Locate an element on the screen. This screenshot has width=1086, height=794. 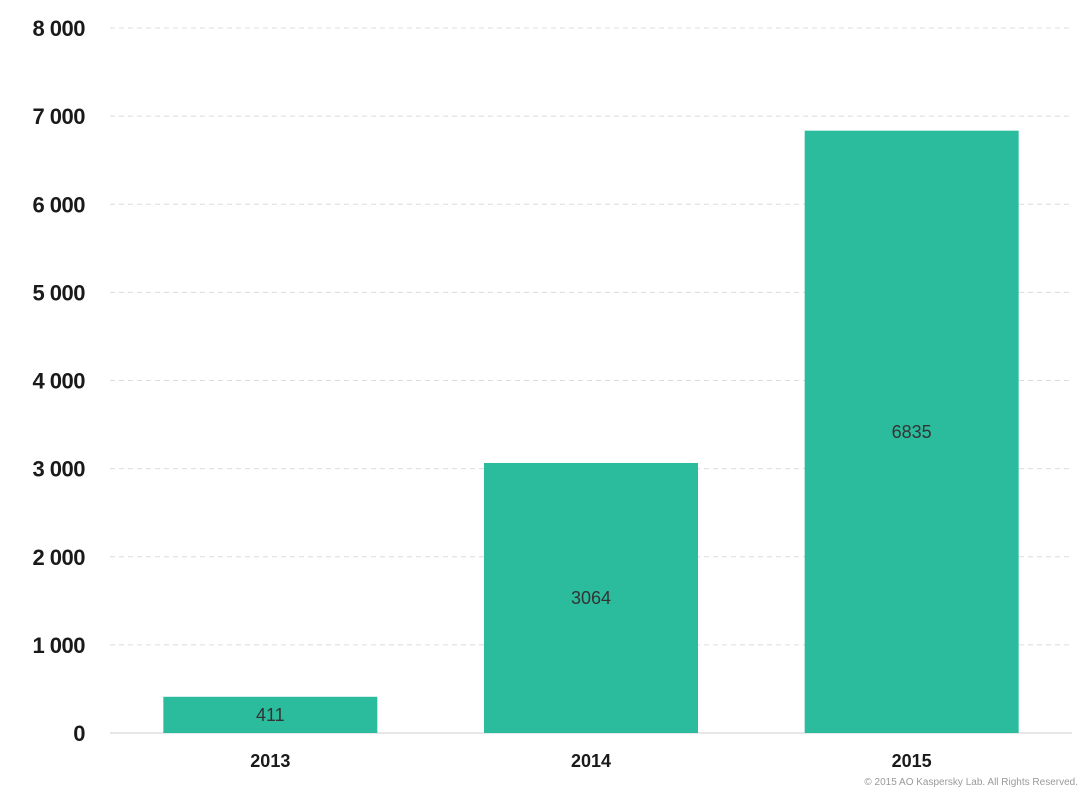
data-label-2015: 6835 is located at coordinates (912, 432).